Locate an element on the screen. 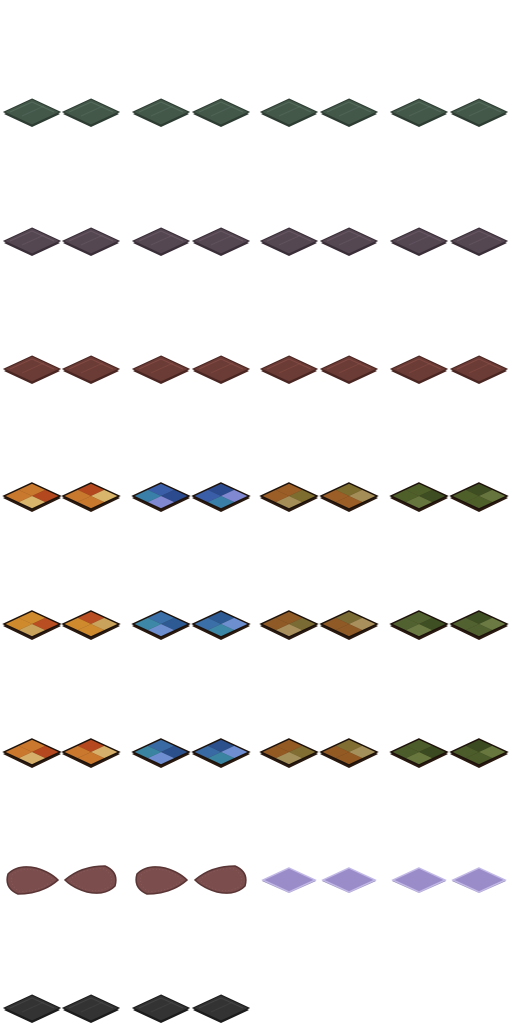  mauve-rug-left is located at coordinates (33, 880).